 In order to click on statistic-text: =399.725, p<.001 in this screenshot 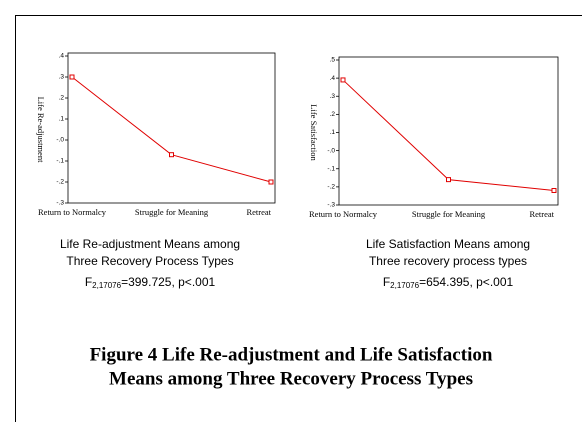, I will do `click(168, 282)`.